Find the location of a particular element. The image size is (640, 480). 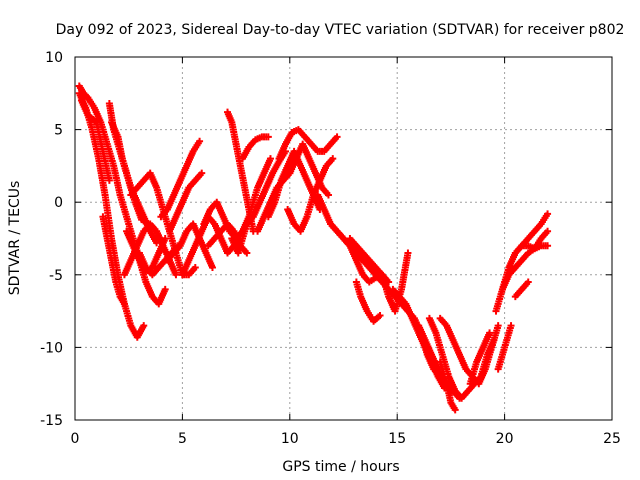

y-axis-label: SDTVAR / TECUs is located at coordinates (15, 238).